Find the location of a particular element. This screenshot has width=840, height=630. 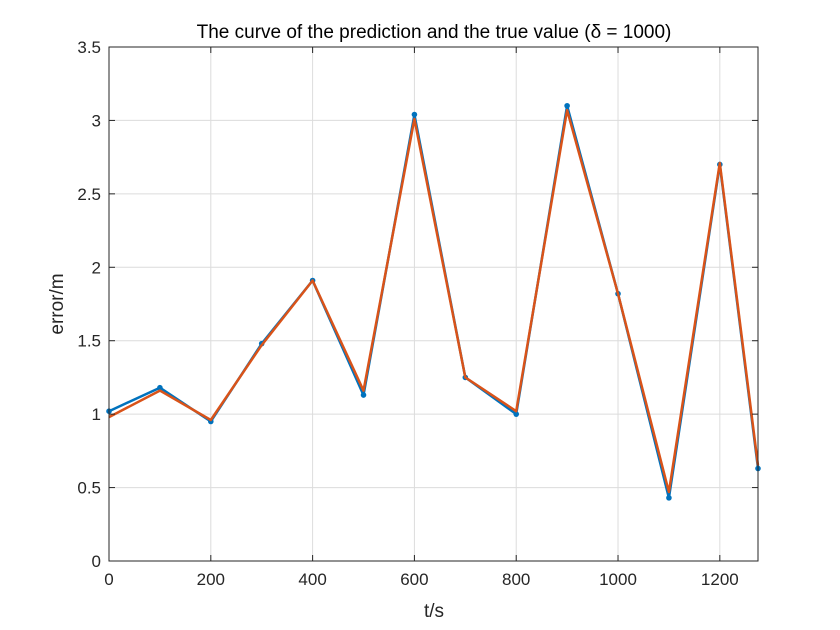

y-tick-label: 3.5 is located at coordinates (89, 47).